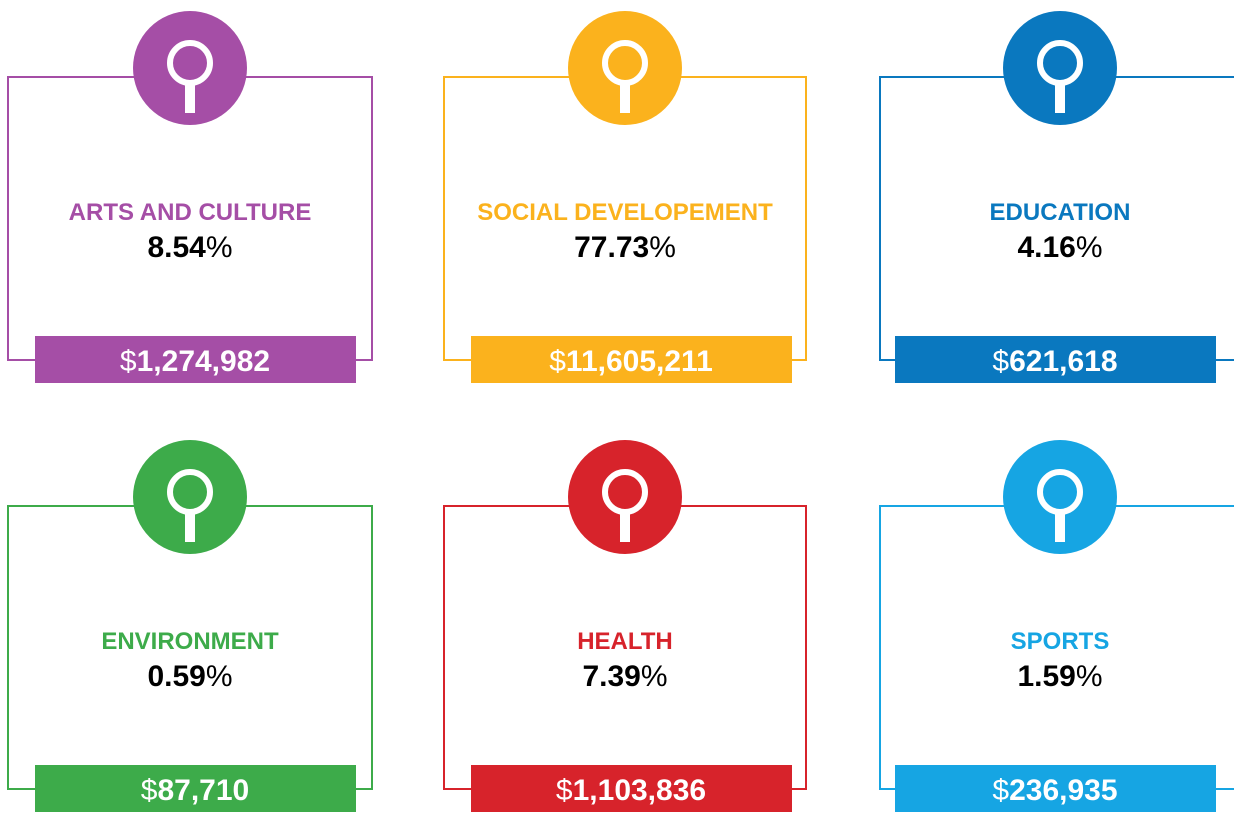 The image size is (1234, 813). I want to click on card: SPORTS 1.59% $236,935, so click(1056, 626).